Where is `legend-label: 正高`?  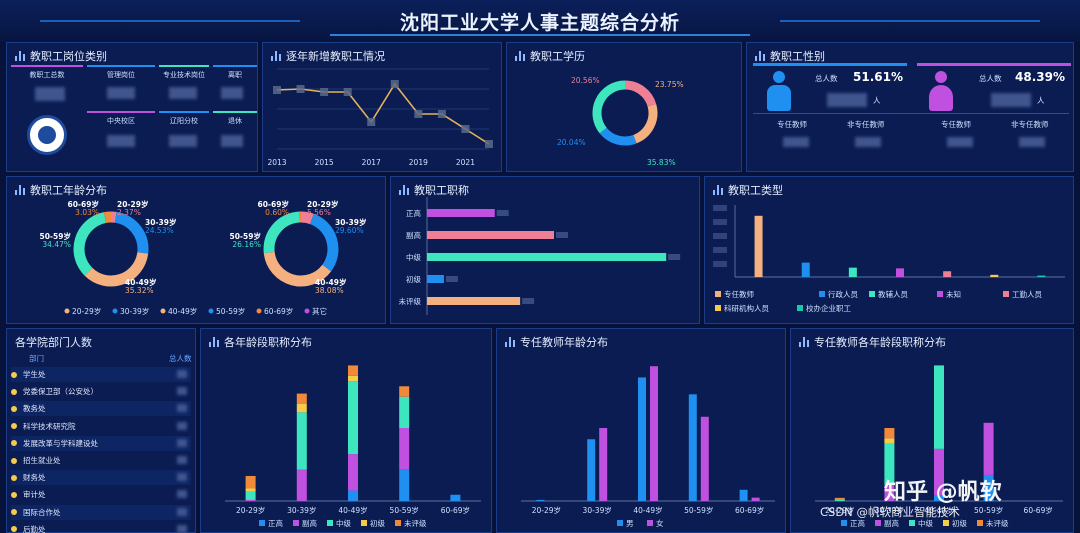 legend-label: 正高 is located at coordinates (275, 523).